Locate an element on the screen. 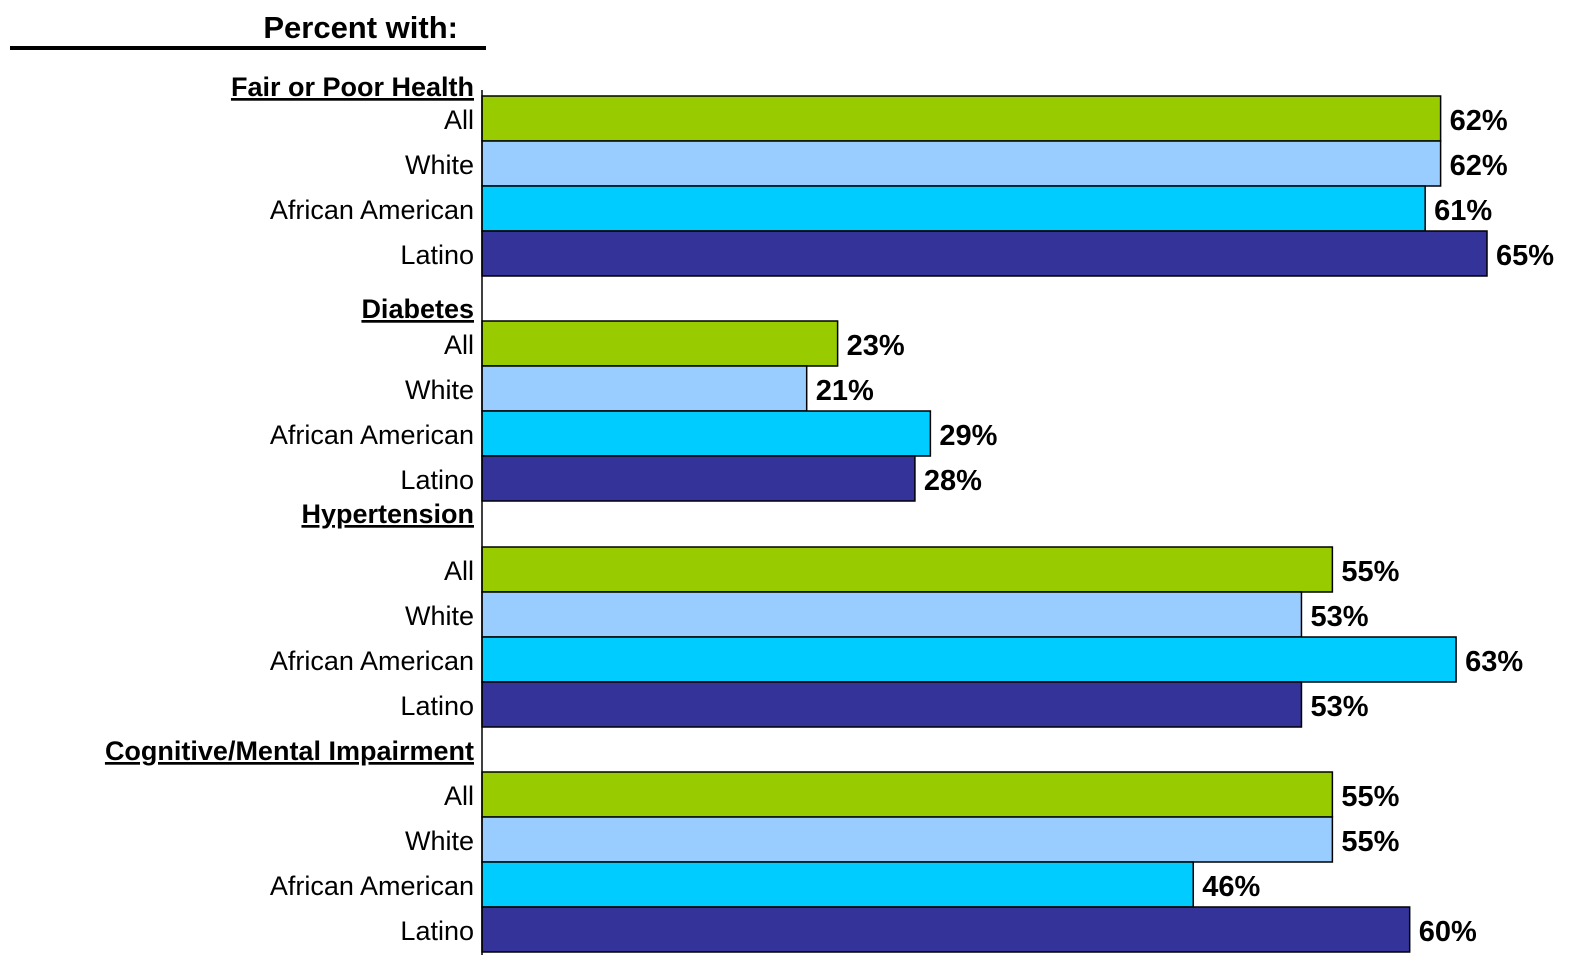  group-label-hypertension: Hypertension is located at coordinates (387, 514).